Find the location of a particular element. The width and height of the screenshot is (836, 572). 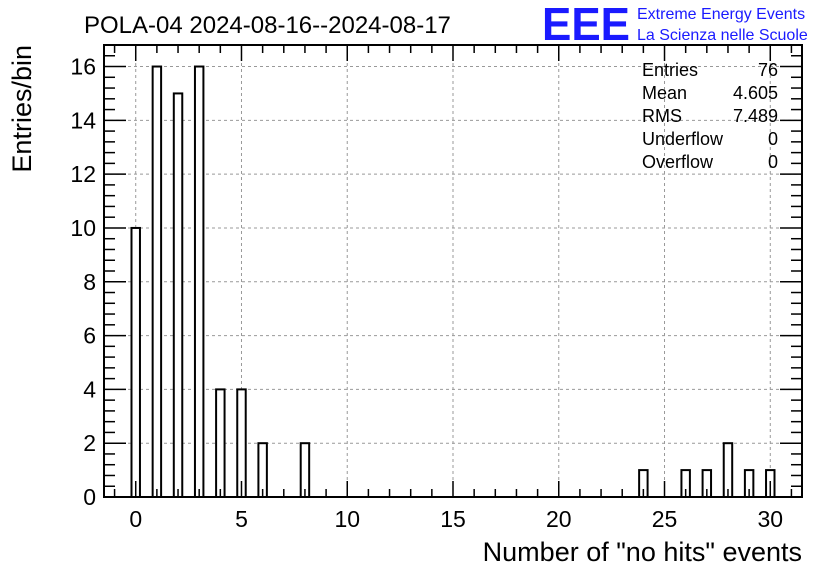

stat-underflow-value: 0 is located at coordinates (773, 139).